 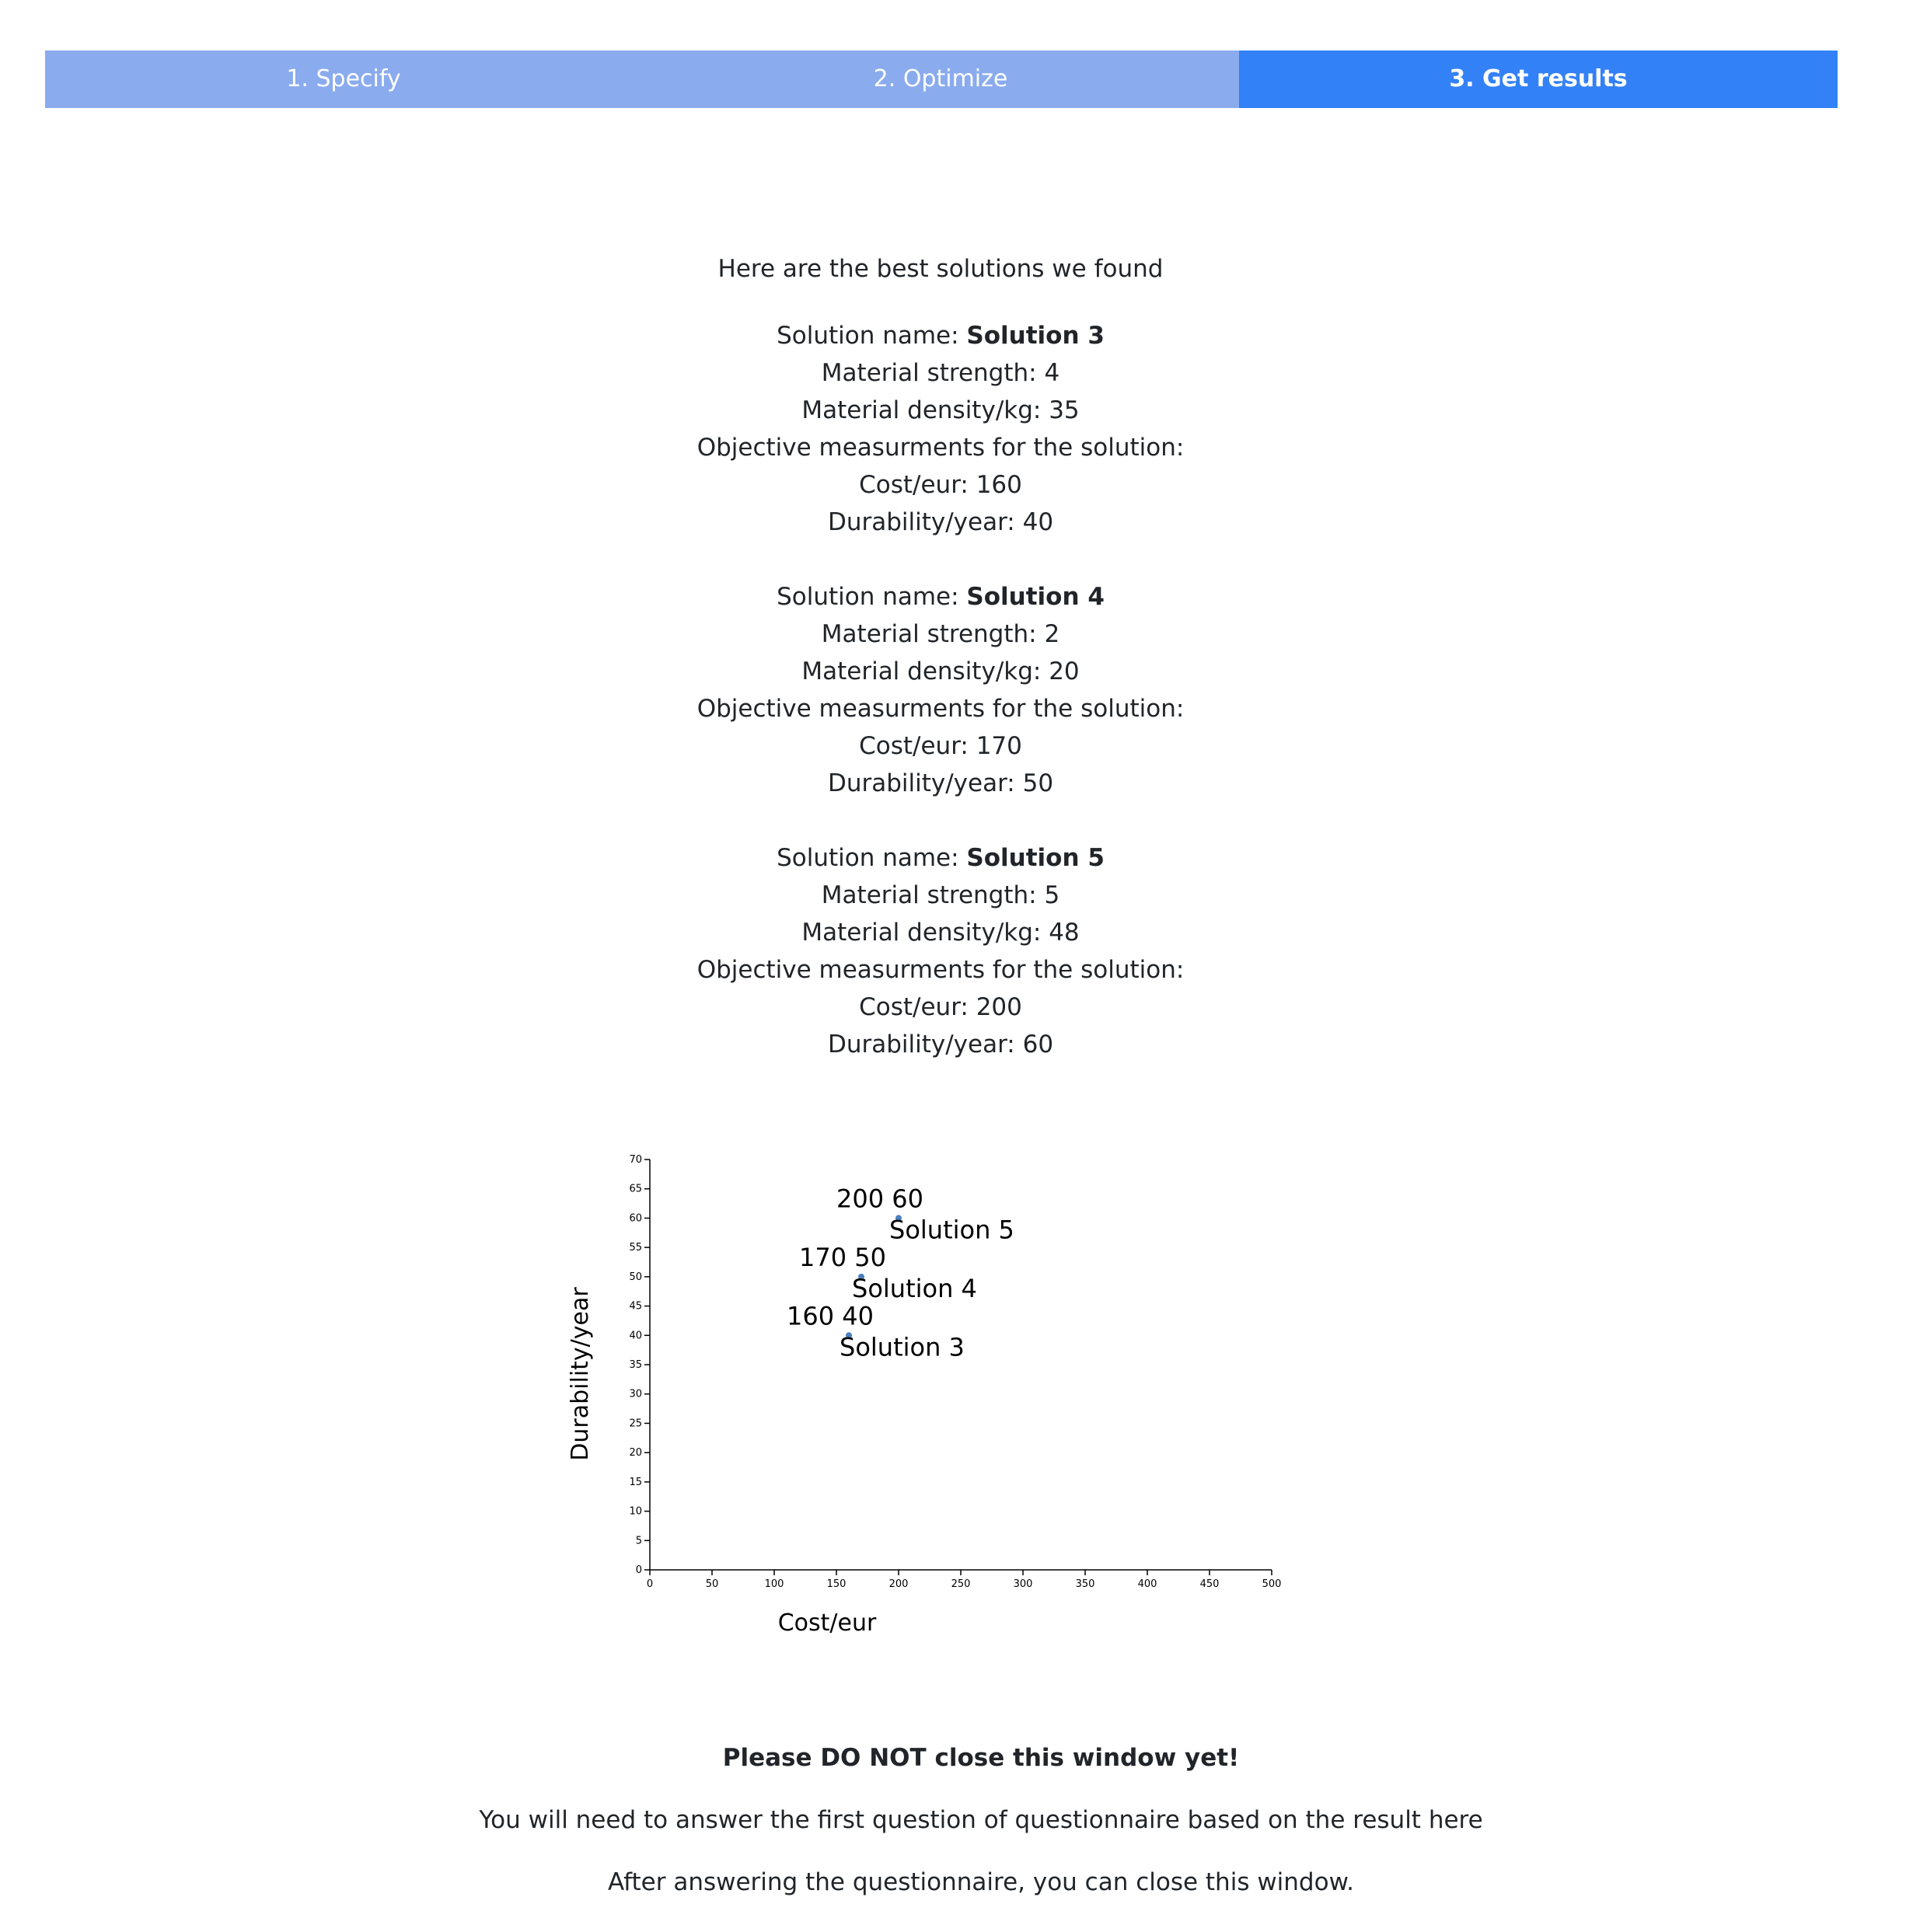 I want to click on material-strength-line: Material strength: 4, so click(x=940, y=373).